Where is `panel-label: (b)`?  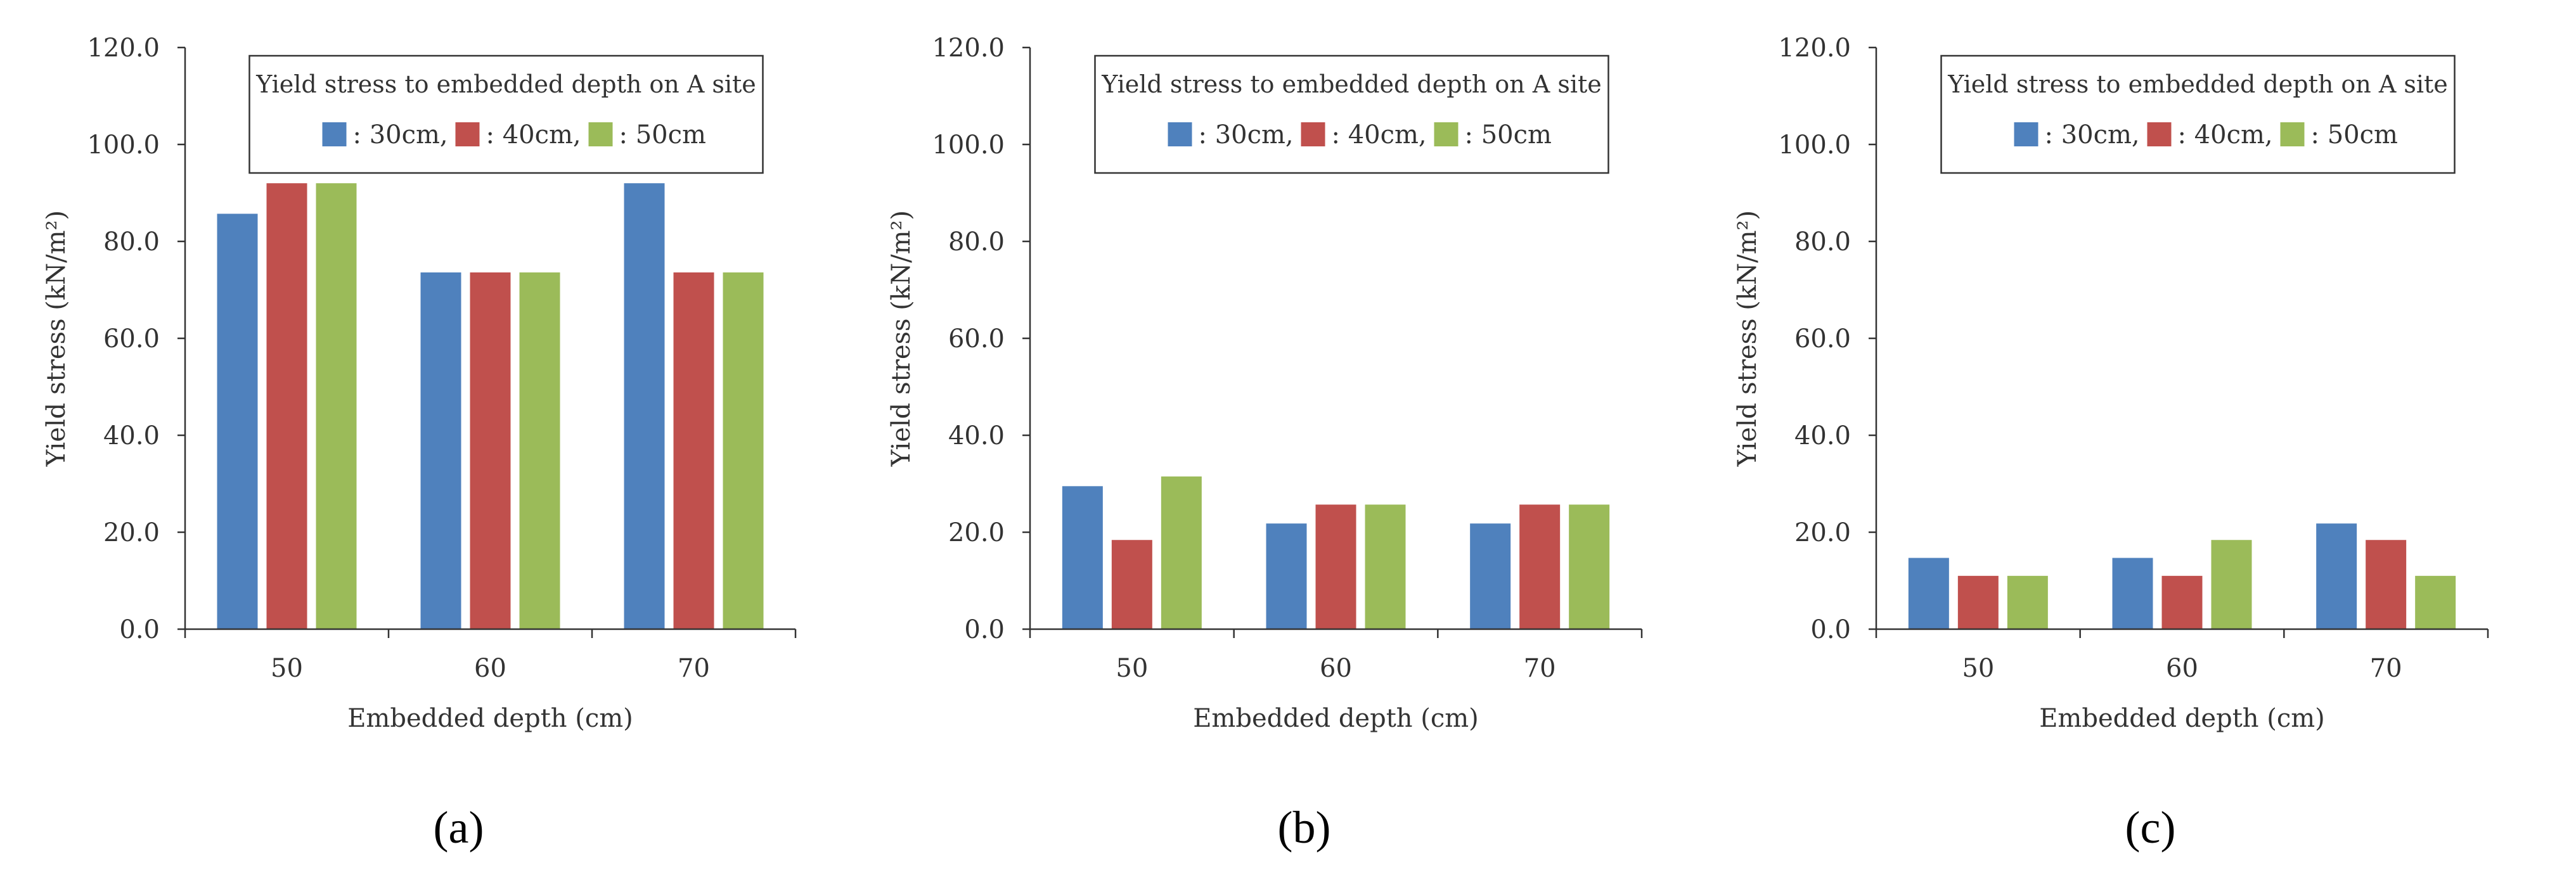 panel-label: (b) is located at coordinates (1304, 827).